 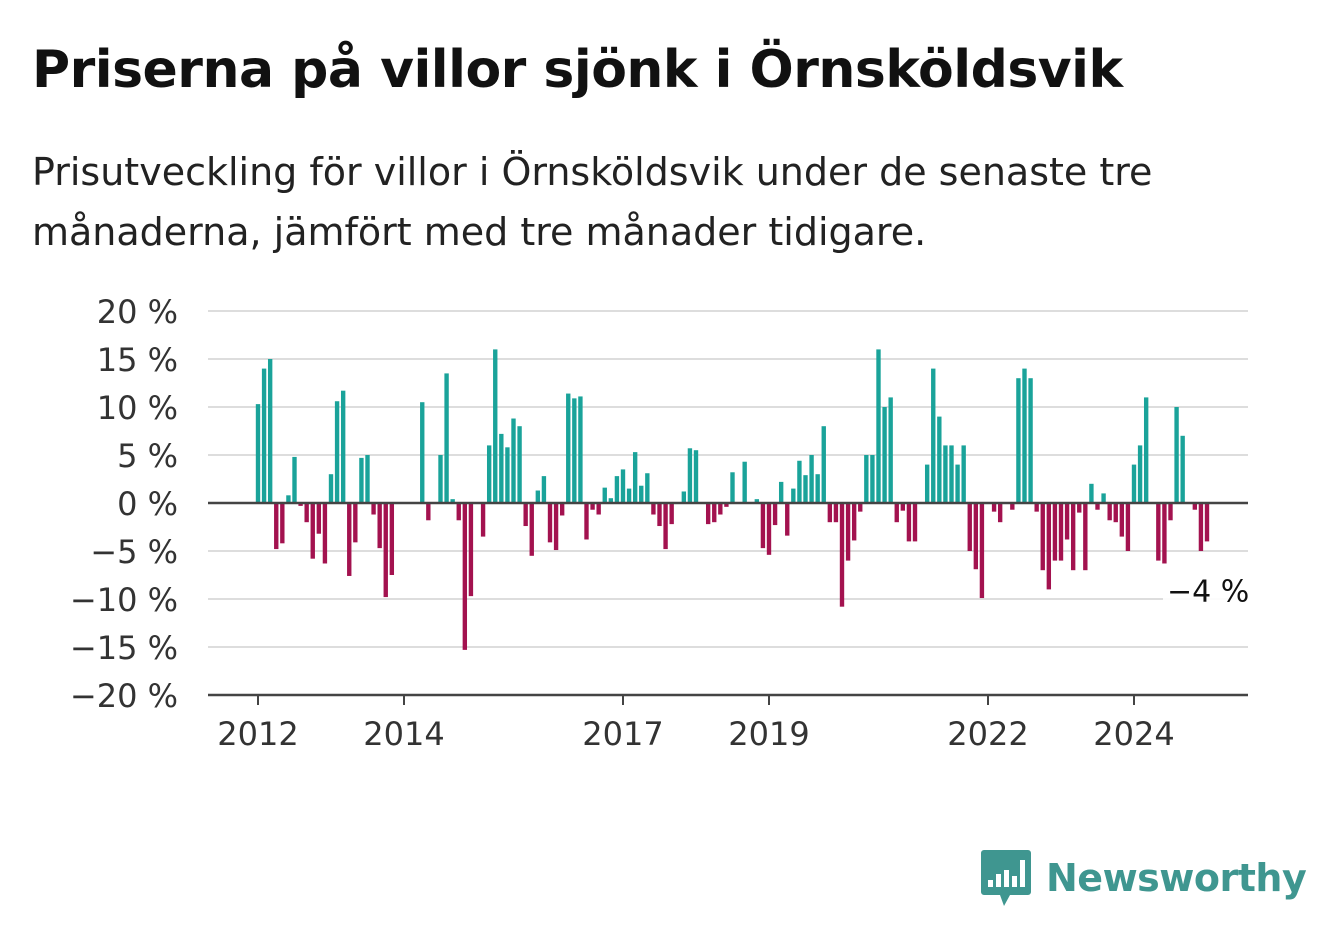 I want to click on newsworthy-logo: Newsworthy, so click(x=1143, y=878).